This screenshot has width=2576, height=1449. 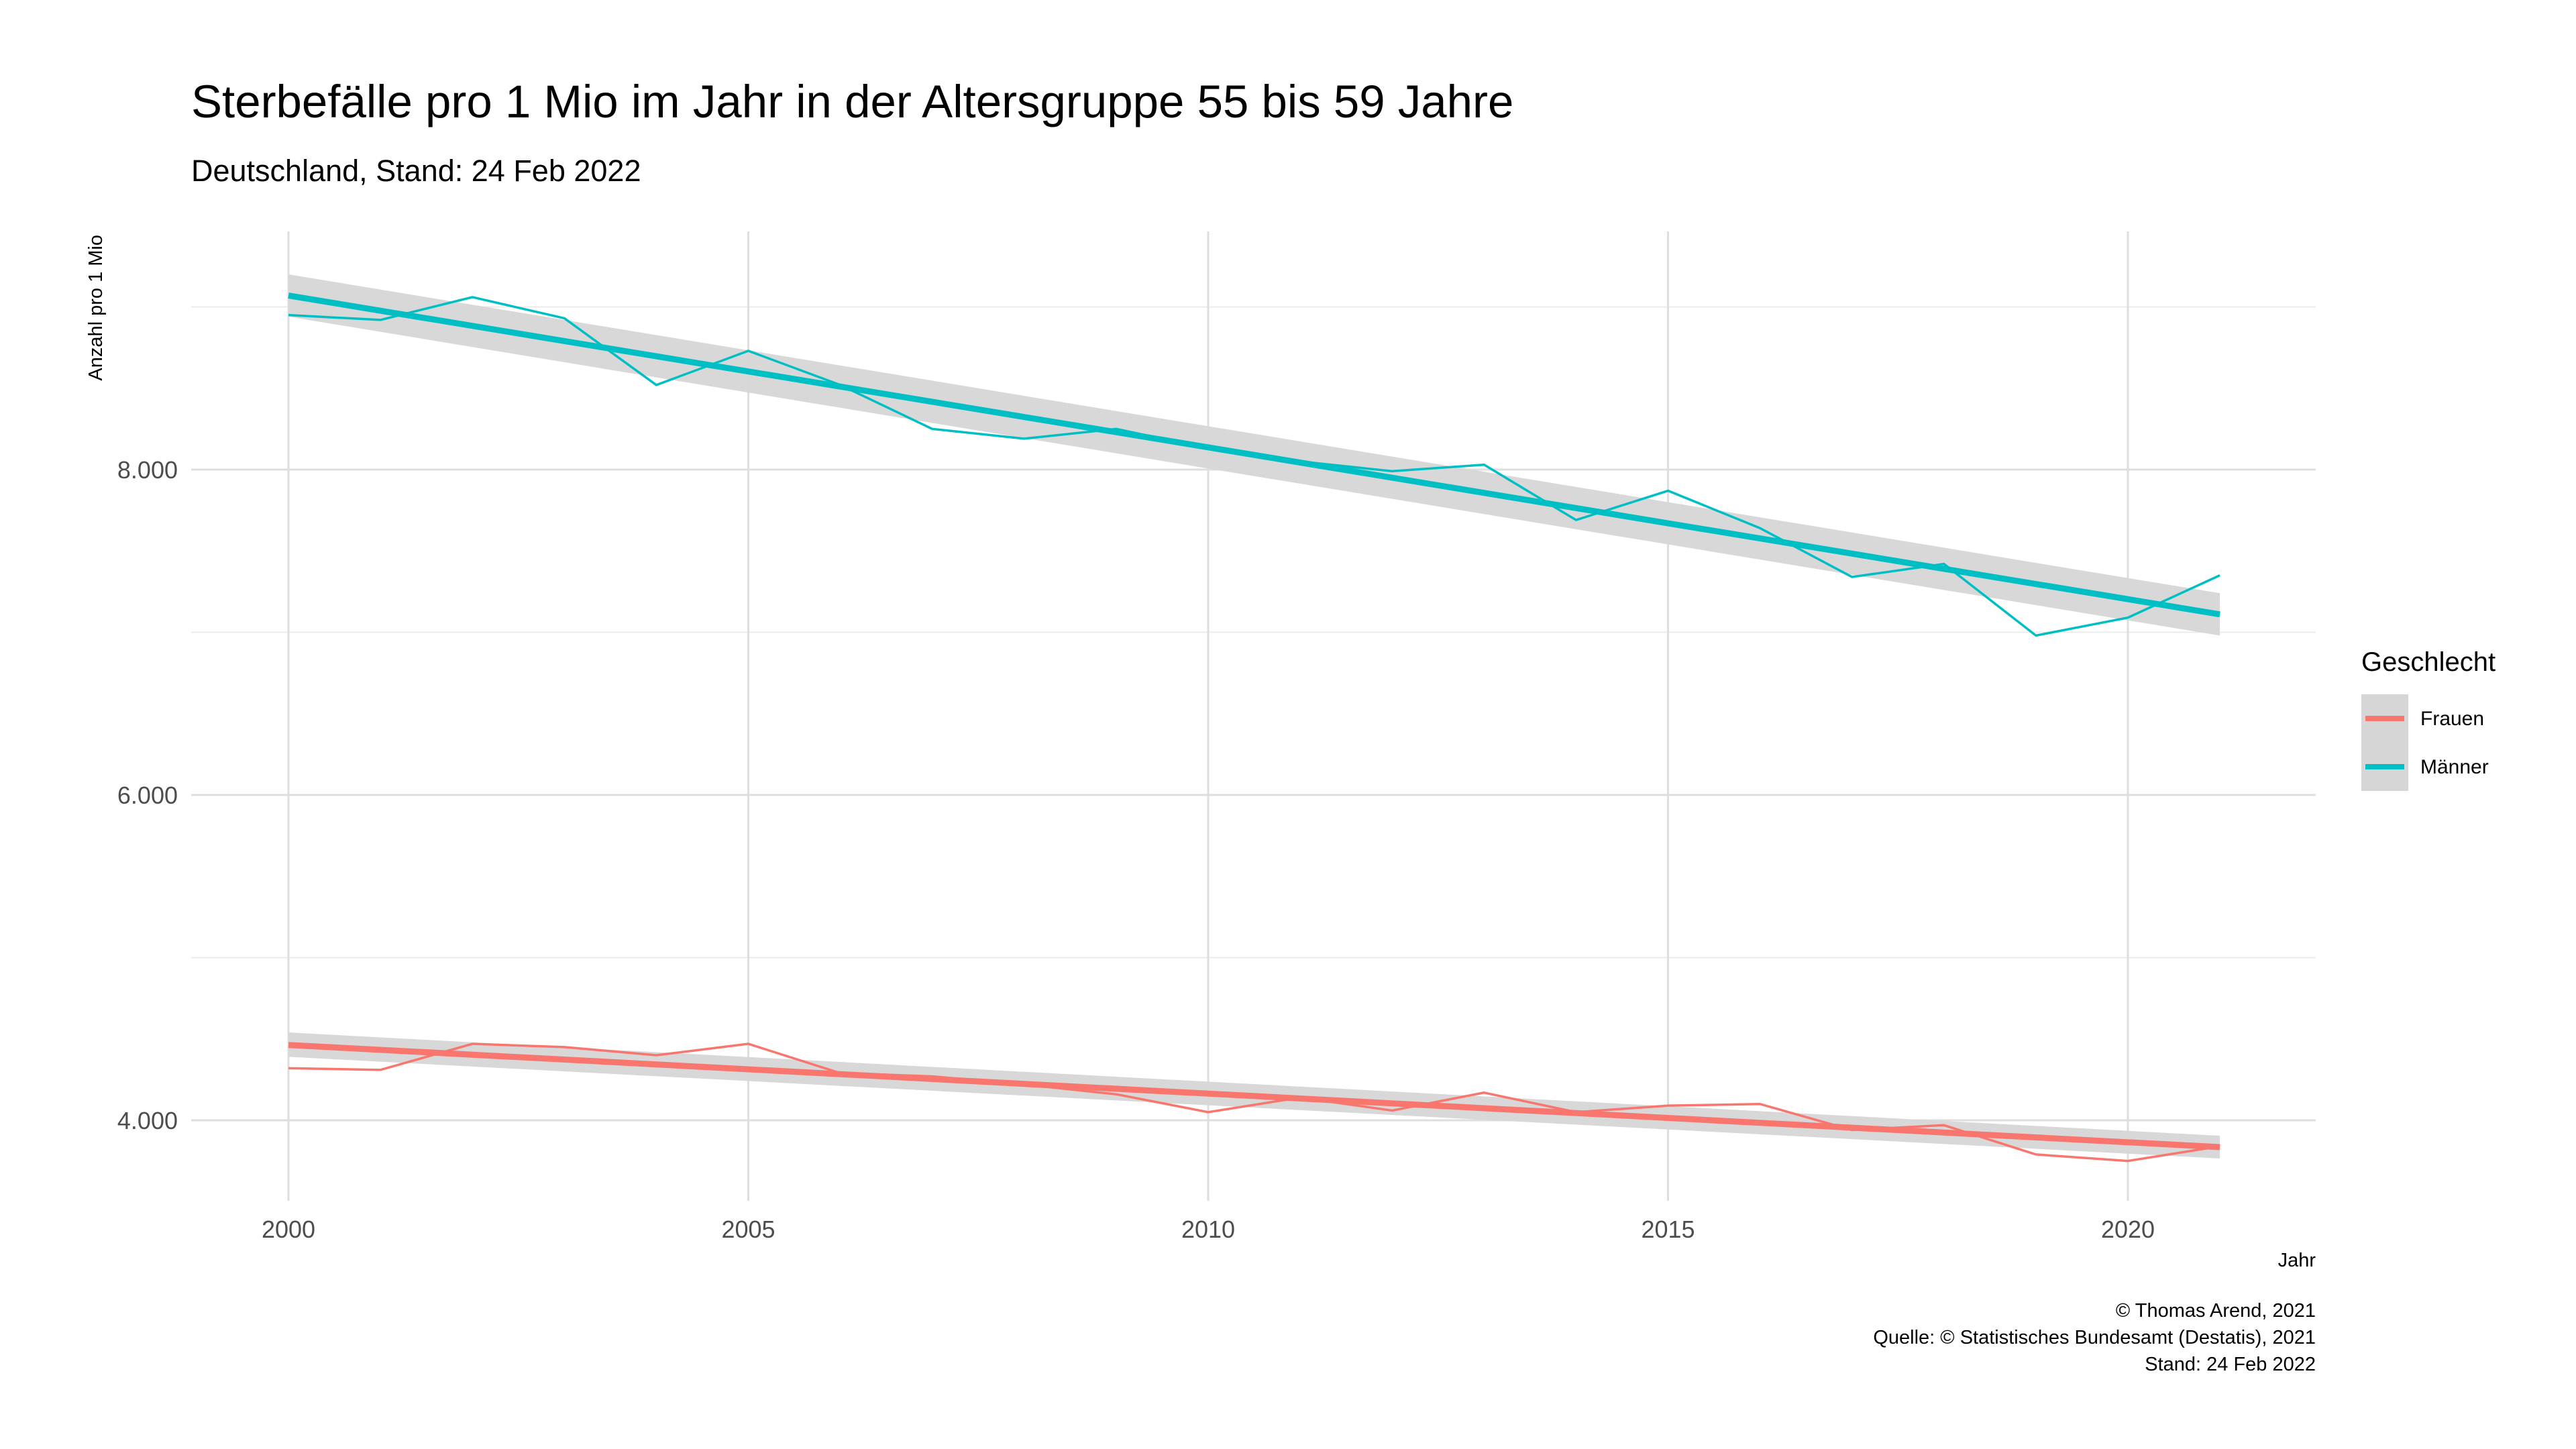 I want to click on caption-date: Stand: 24 Feb 2022, so click(x=2230, y=1364).